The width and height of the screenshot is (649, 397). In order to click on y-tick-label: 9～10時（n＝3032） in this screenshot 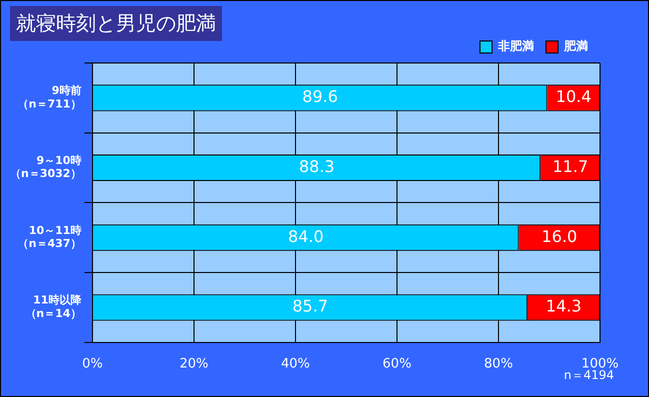, I will do `click(46, 167)`.